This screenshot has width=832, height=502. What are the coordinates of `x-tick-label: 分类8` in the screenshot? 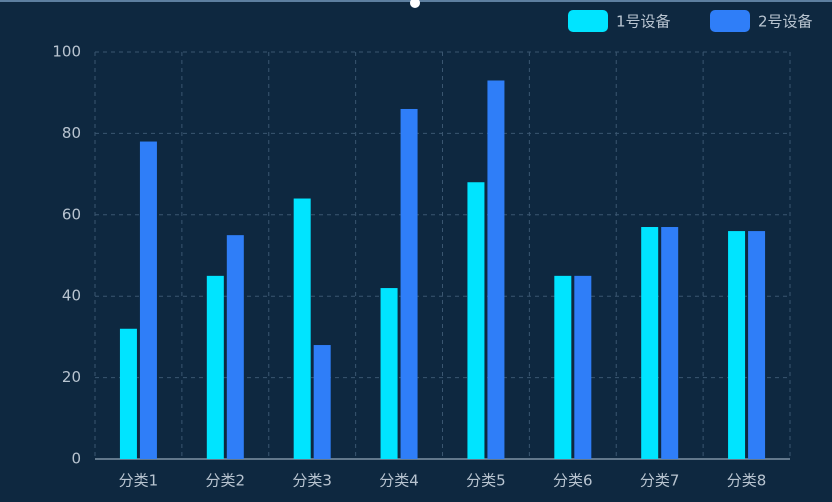 It's located at (747, 481).